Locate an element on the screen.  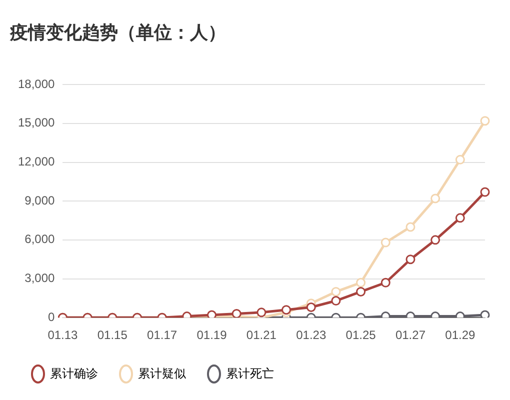
y-tick-label: 15,000 is located at coordinates (37, 123).